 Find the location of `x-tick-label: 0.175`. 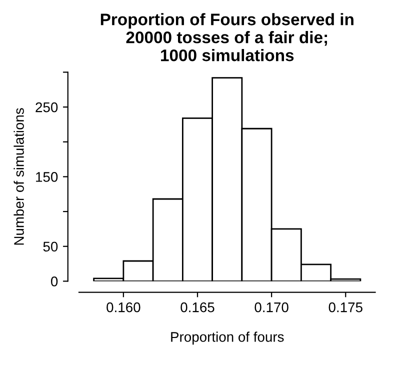

x-tick-label: 0.175 is located at coordinates (345, 307).